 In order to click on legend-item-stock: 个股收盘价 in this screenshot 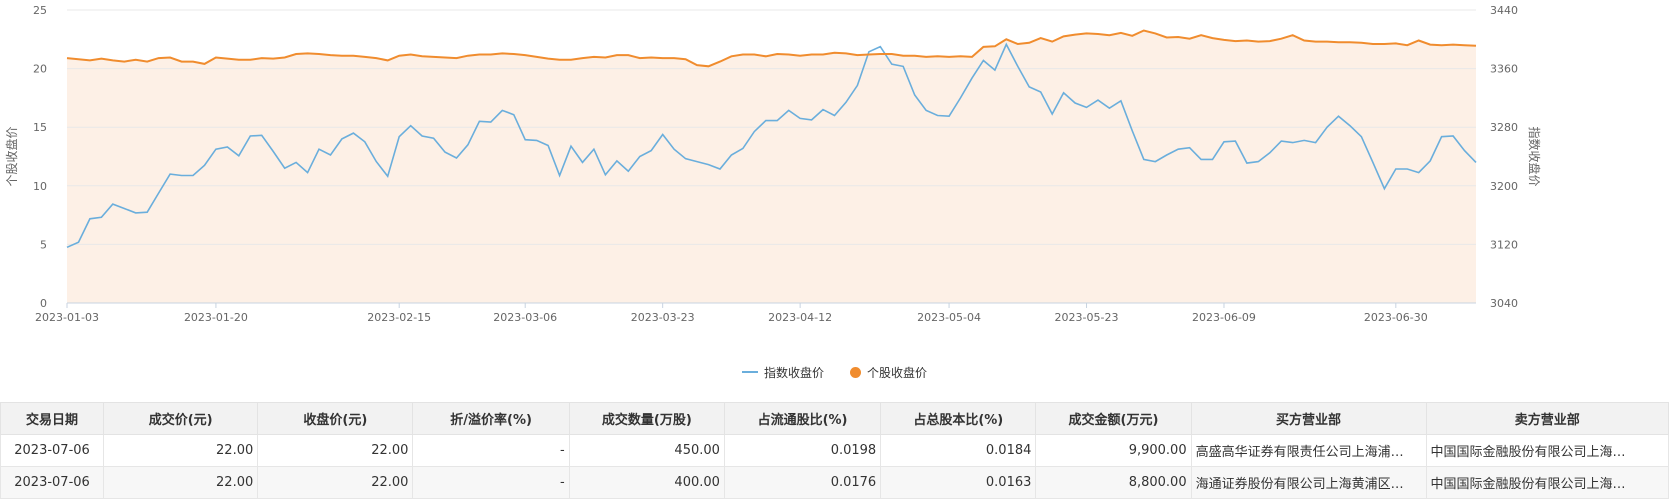, I will do `click(888, 372)`.